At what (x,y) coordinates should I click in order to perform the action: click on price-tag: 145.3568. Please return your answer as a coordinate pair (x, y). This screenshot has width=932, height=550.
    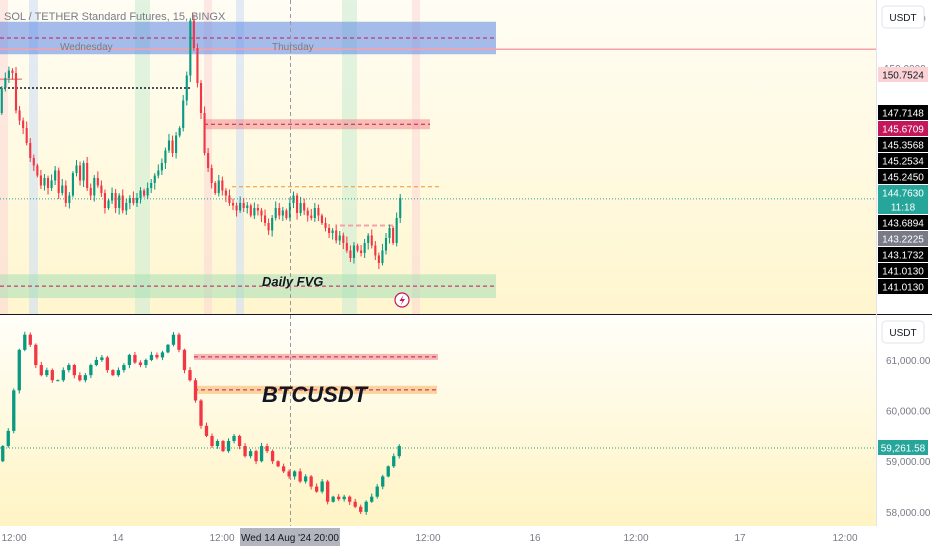
    Looking at the image, I should click on (903, 144).